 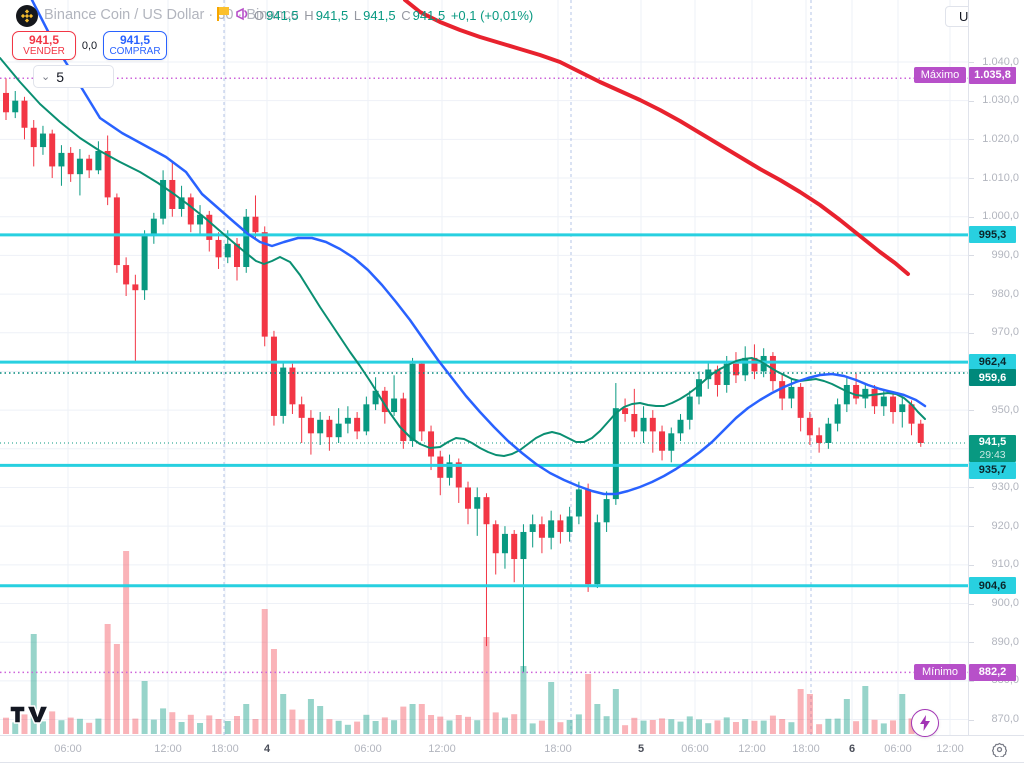 What do you see at coordinates (992, 454) in the screenshot?
I see `bar-countdown: 29:43` at bounding box center [992, 454].